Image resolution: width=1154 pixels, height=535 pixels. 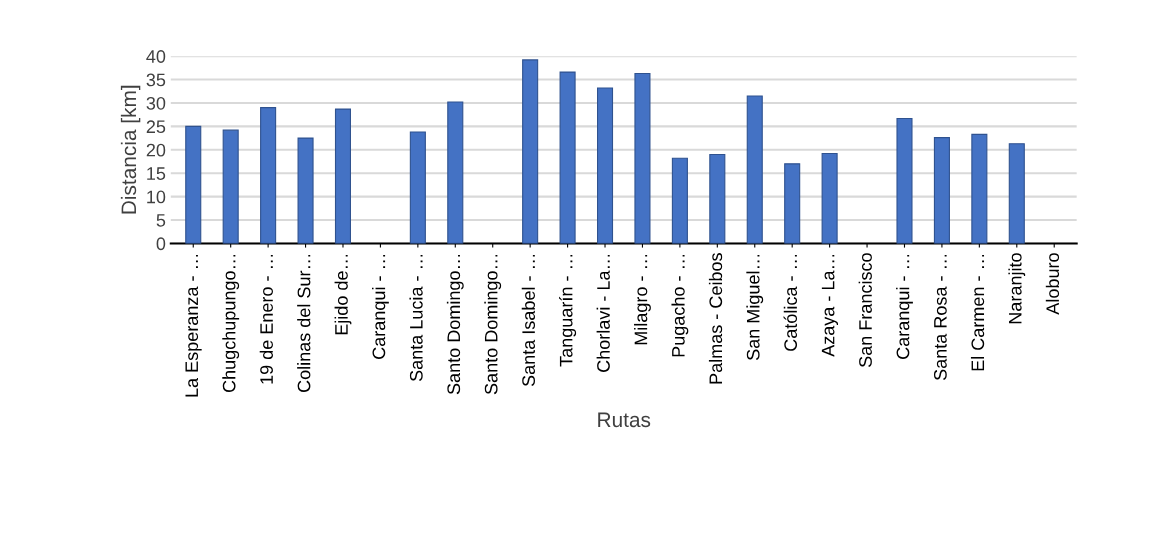 I want to click on y-tick-label: 30, so click(x=156, y=103).